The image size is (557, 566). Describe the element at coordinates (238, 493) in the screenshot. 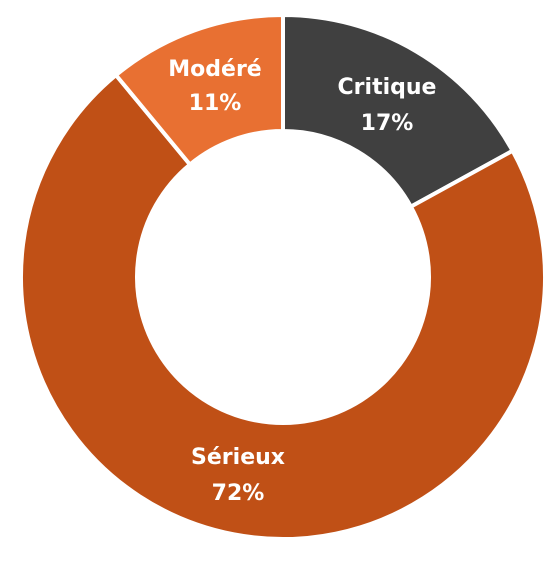

I see `label-serieux-value: 72%` at that location.